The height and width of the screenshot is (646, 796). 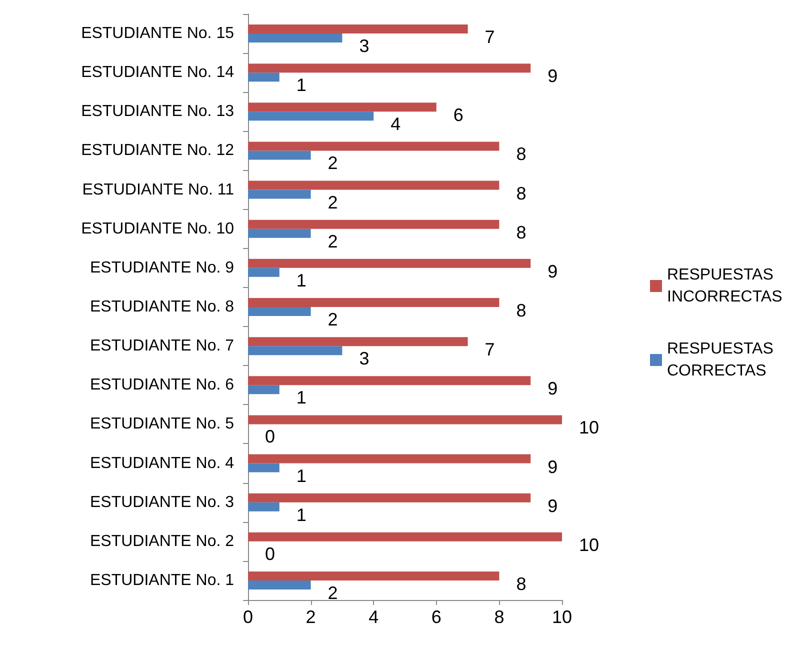 What do you see at coordinates (373, 617) in the screenshot?
I see `x-tick-label: 4` at bounding box center [373, 617].